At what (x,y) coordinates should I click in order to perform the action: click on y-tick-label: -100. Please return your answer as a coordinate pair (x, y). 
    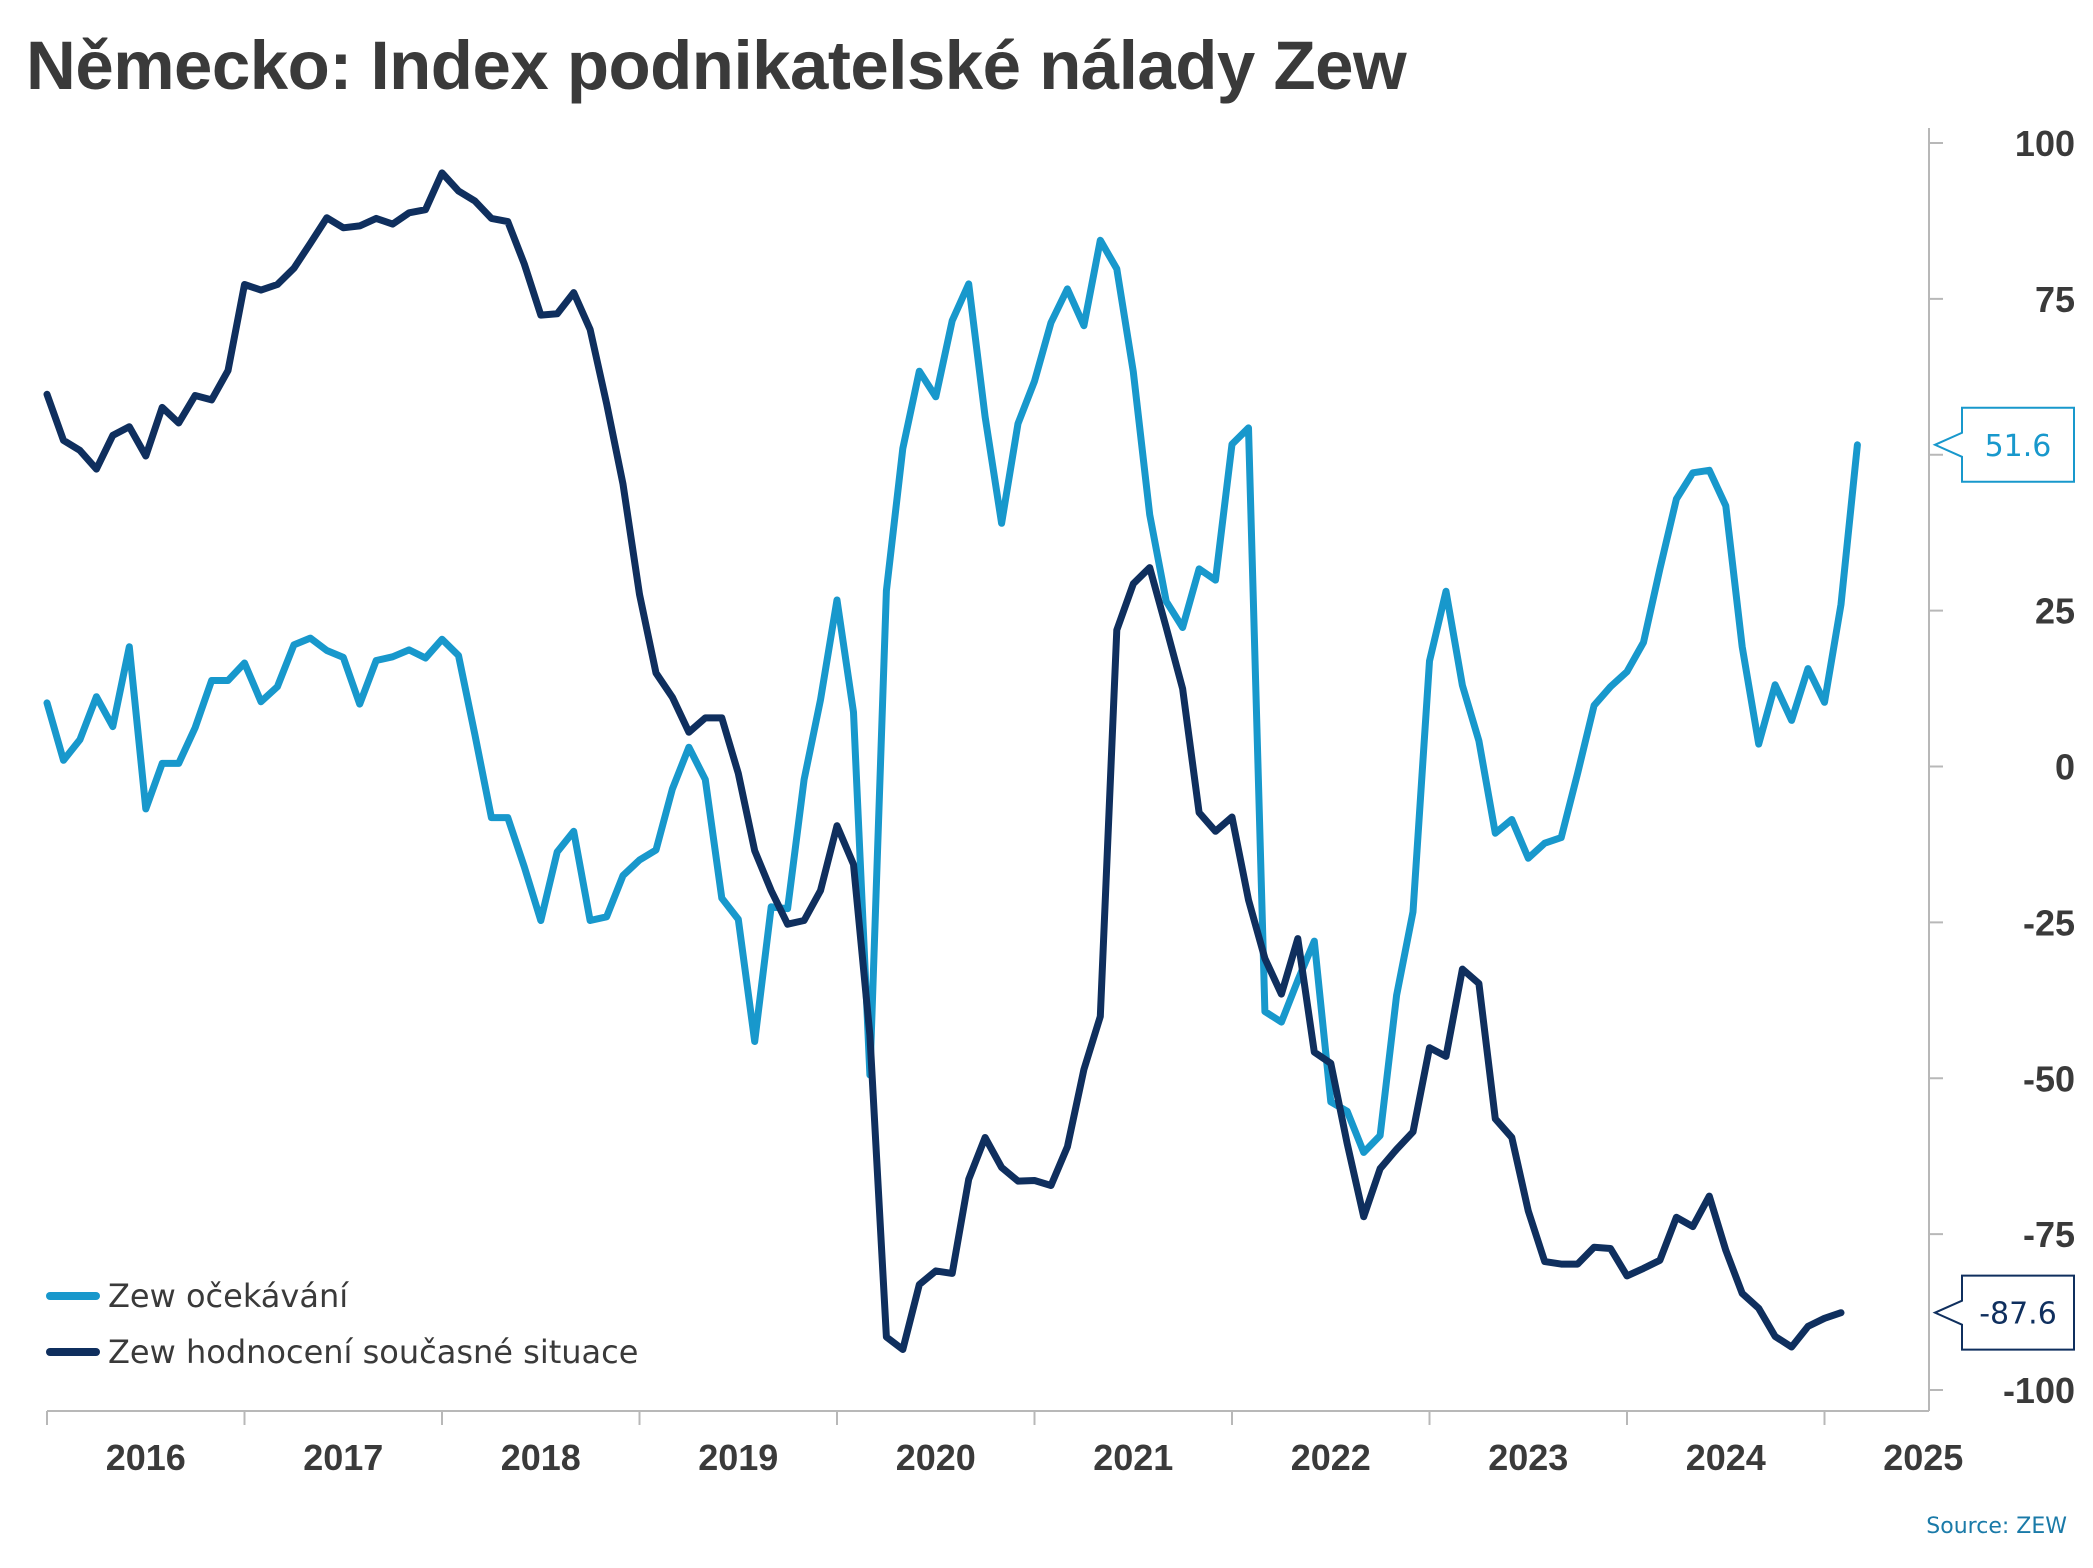
    Looking at the image, I should click on (2039, 1390).